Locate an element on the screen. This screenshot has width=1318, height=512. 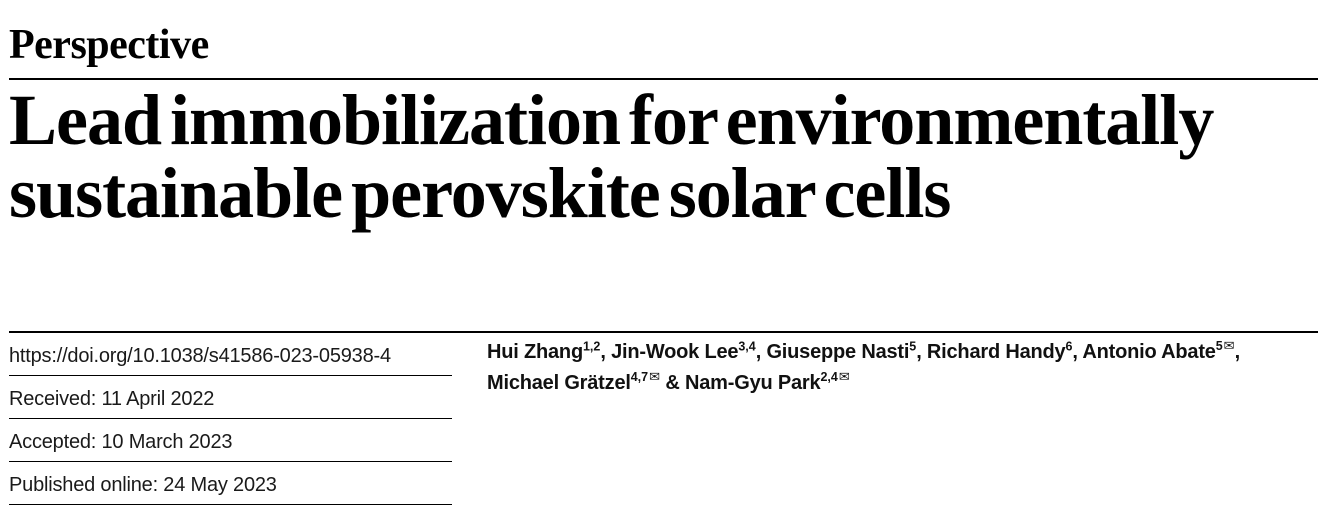
author-name: Nam-Gyu Park is located at coordinates (753, 383).